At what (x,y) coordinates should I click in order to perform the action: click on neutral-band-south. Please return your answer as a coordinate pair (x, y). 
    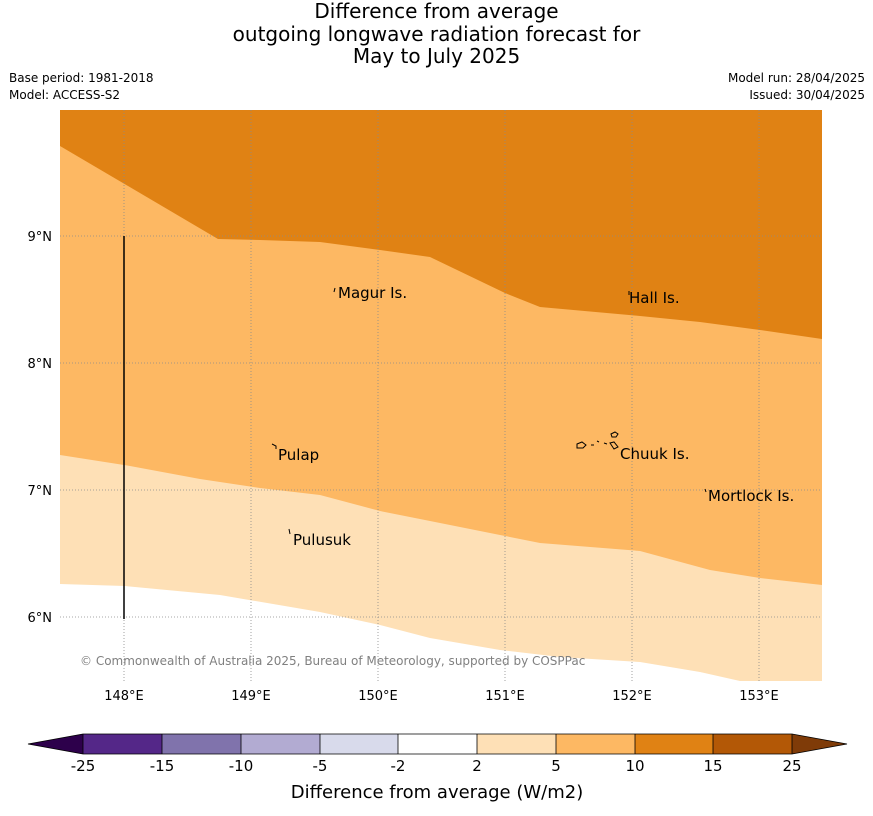
    Looking at the image, I should click on (400, 632).